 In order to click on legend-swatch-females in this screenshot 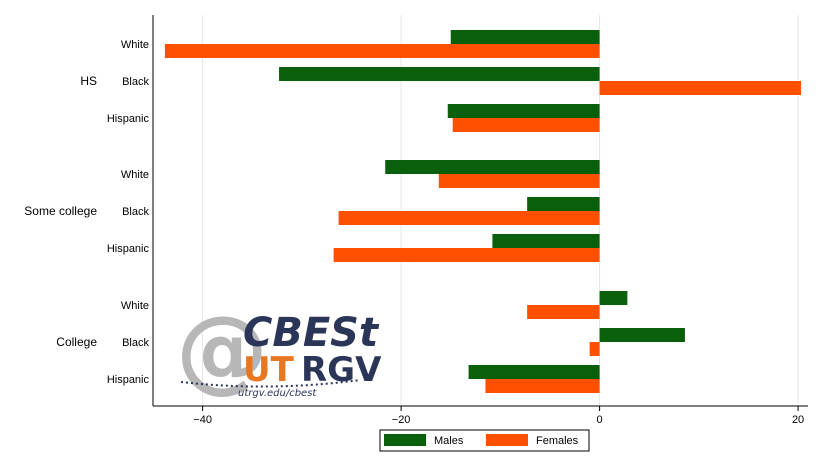, I will do `click(507, 440)`.